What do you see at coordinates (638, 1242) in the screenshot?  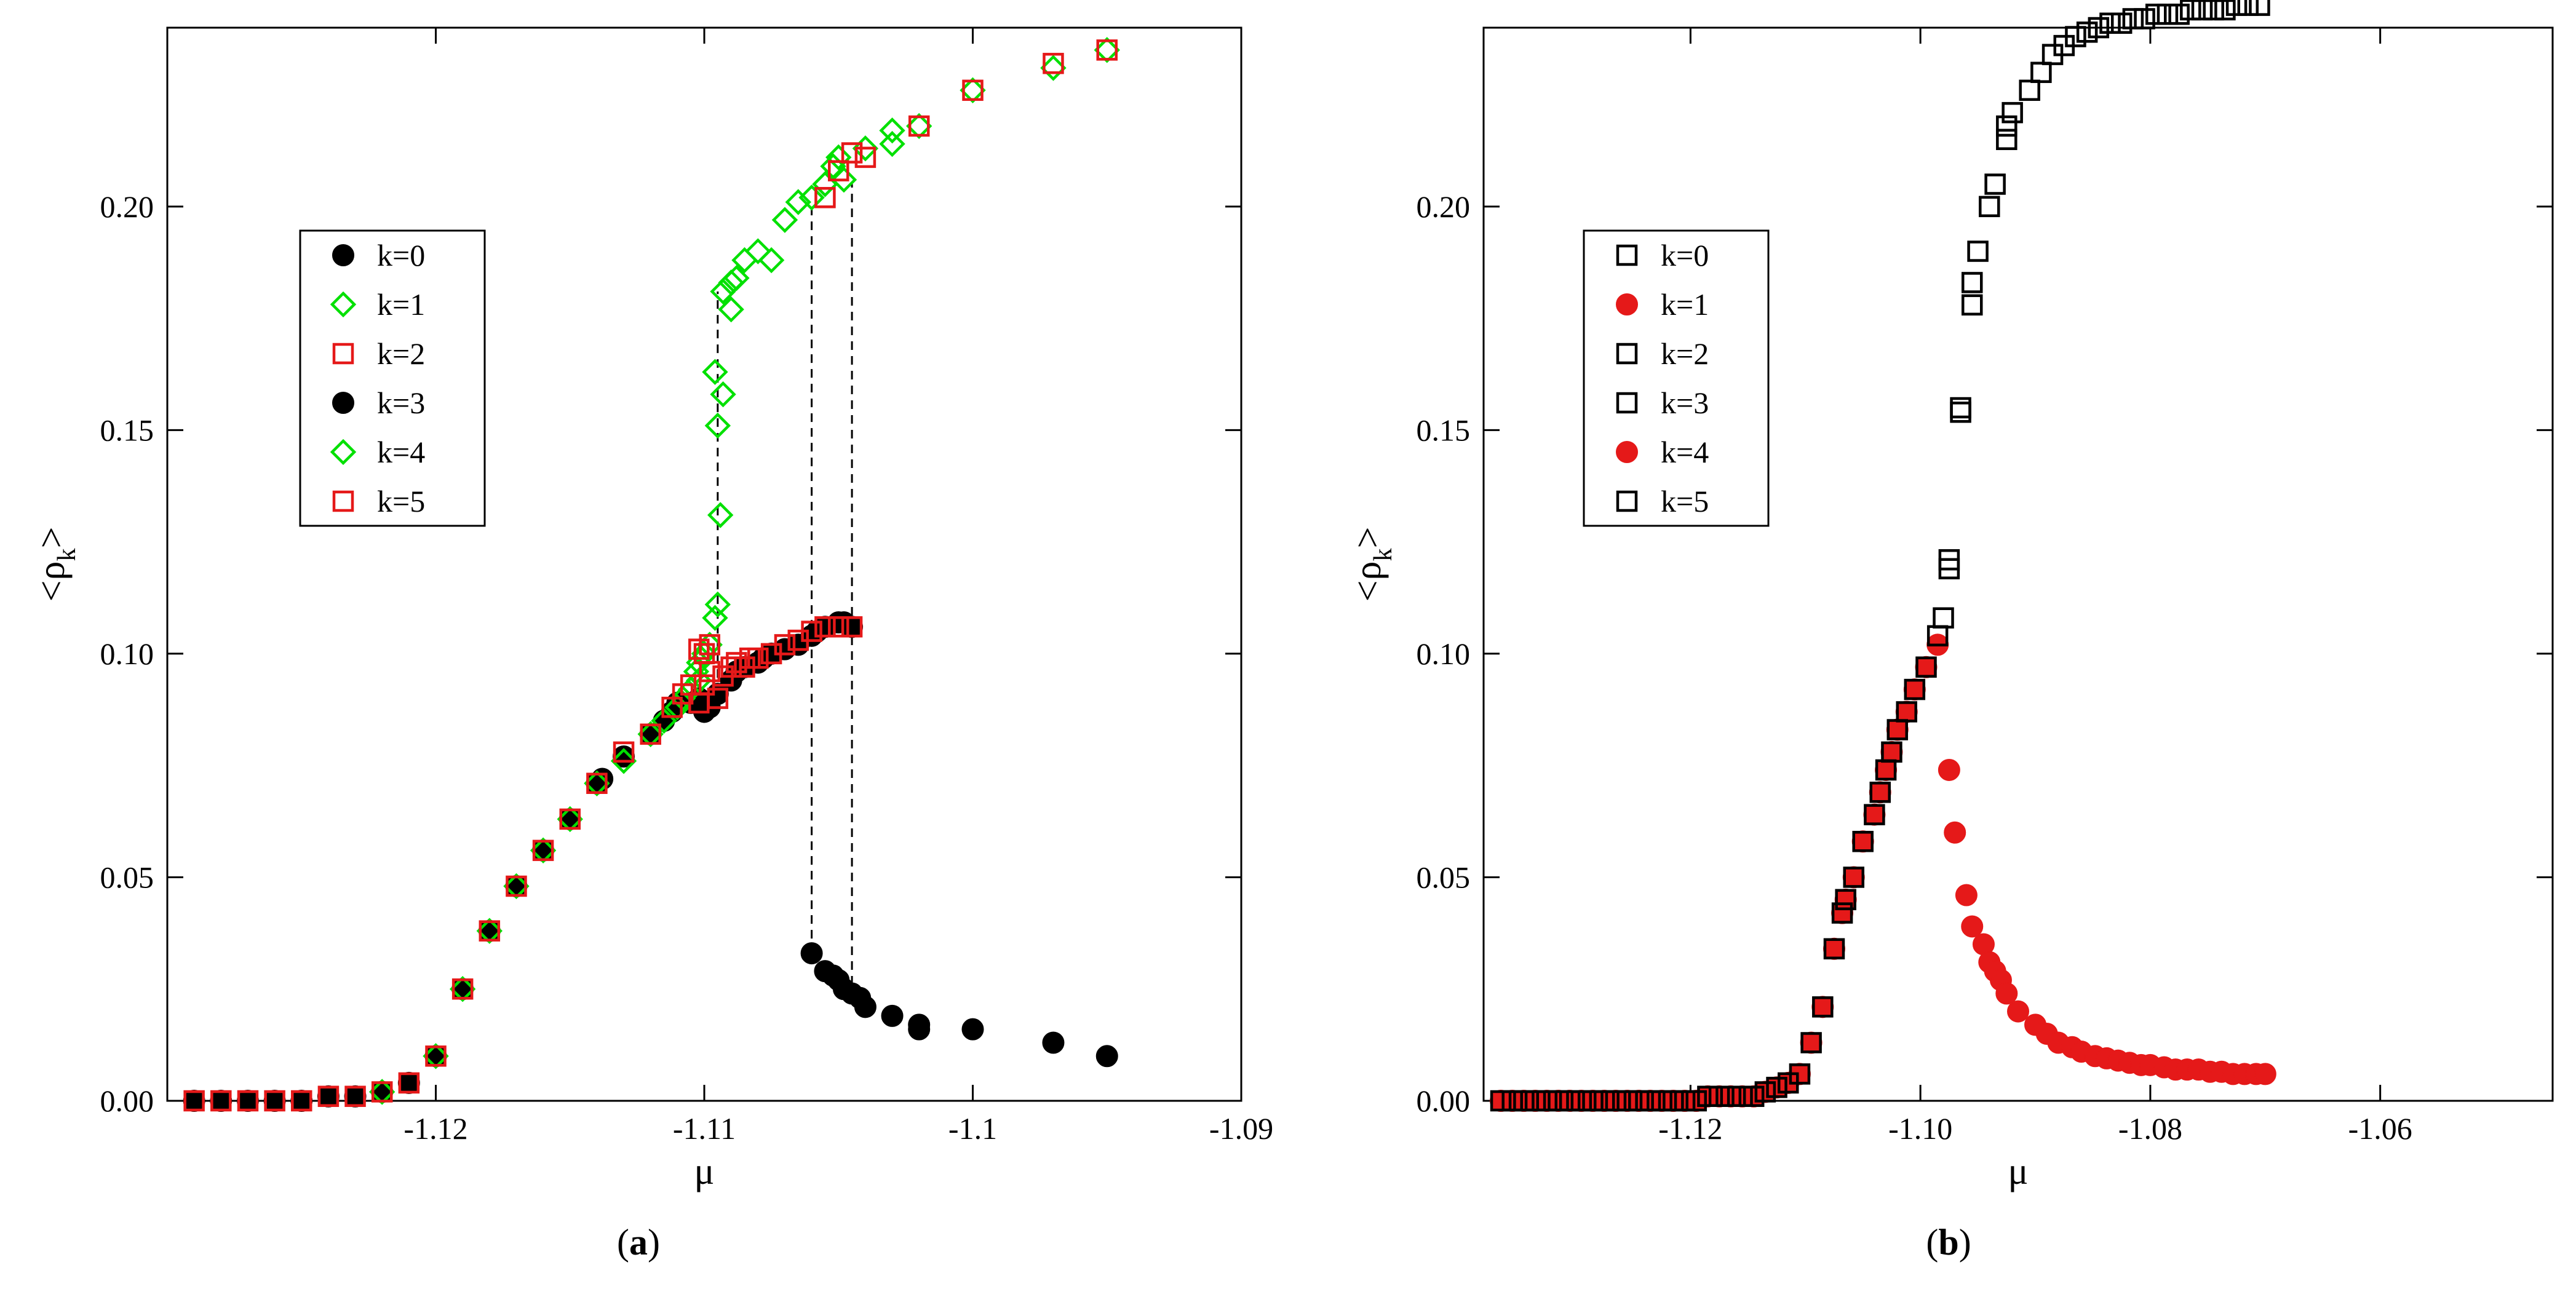 I see `caption-letter: a` at bounding box center [638, 1242].